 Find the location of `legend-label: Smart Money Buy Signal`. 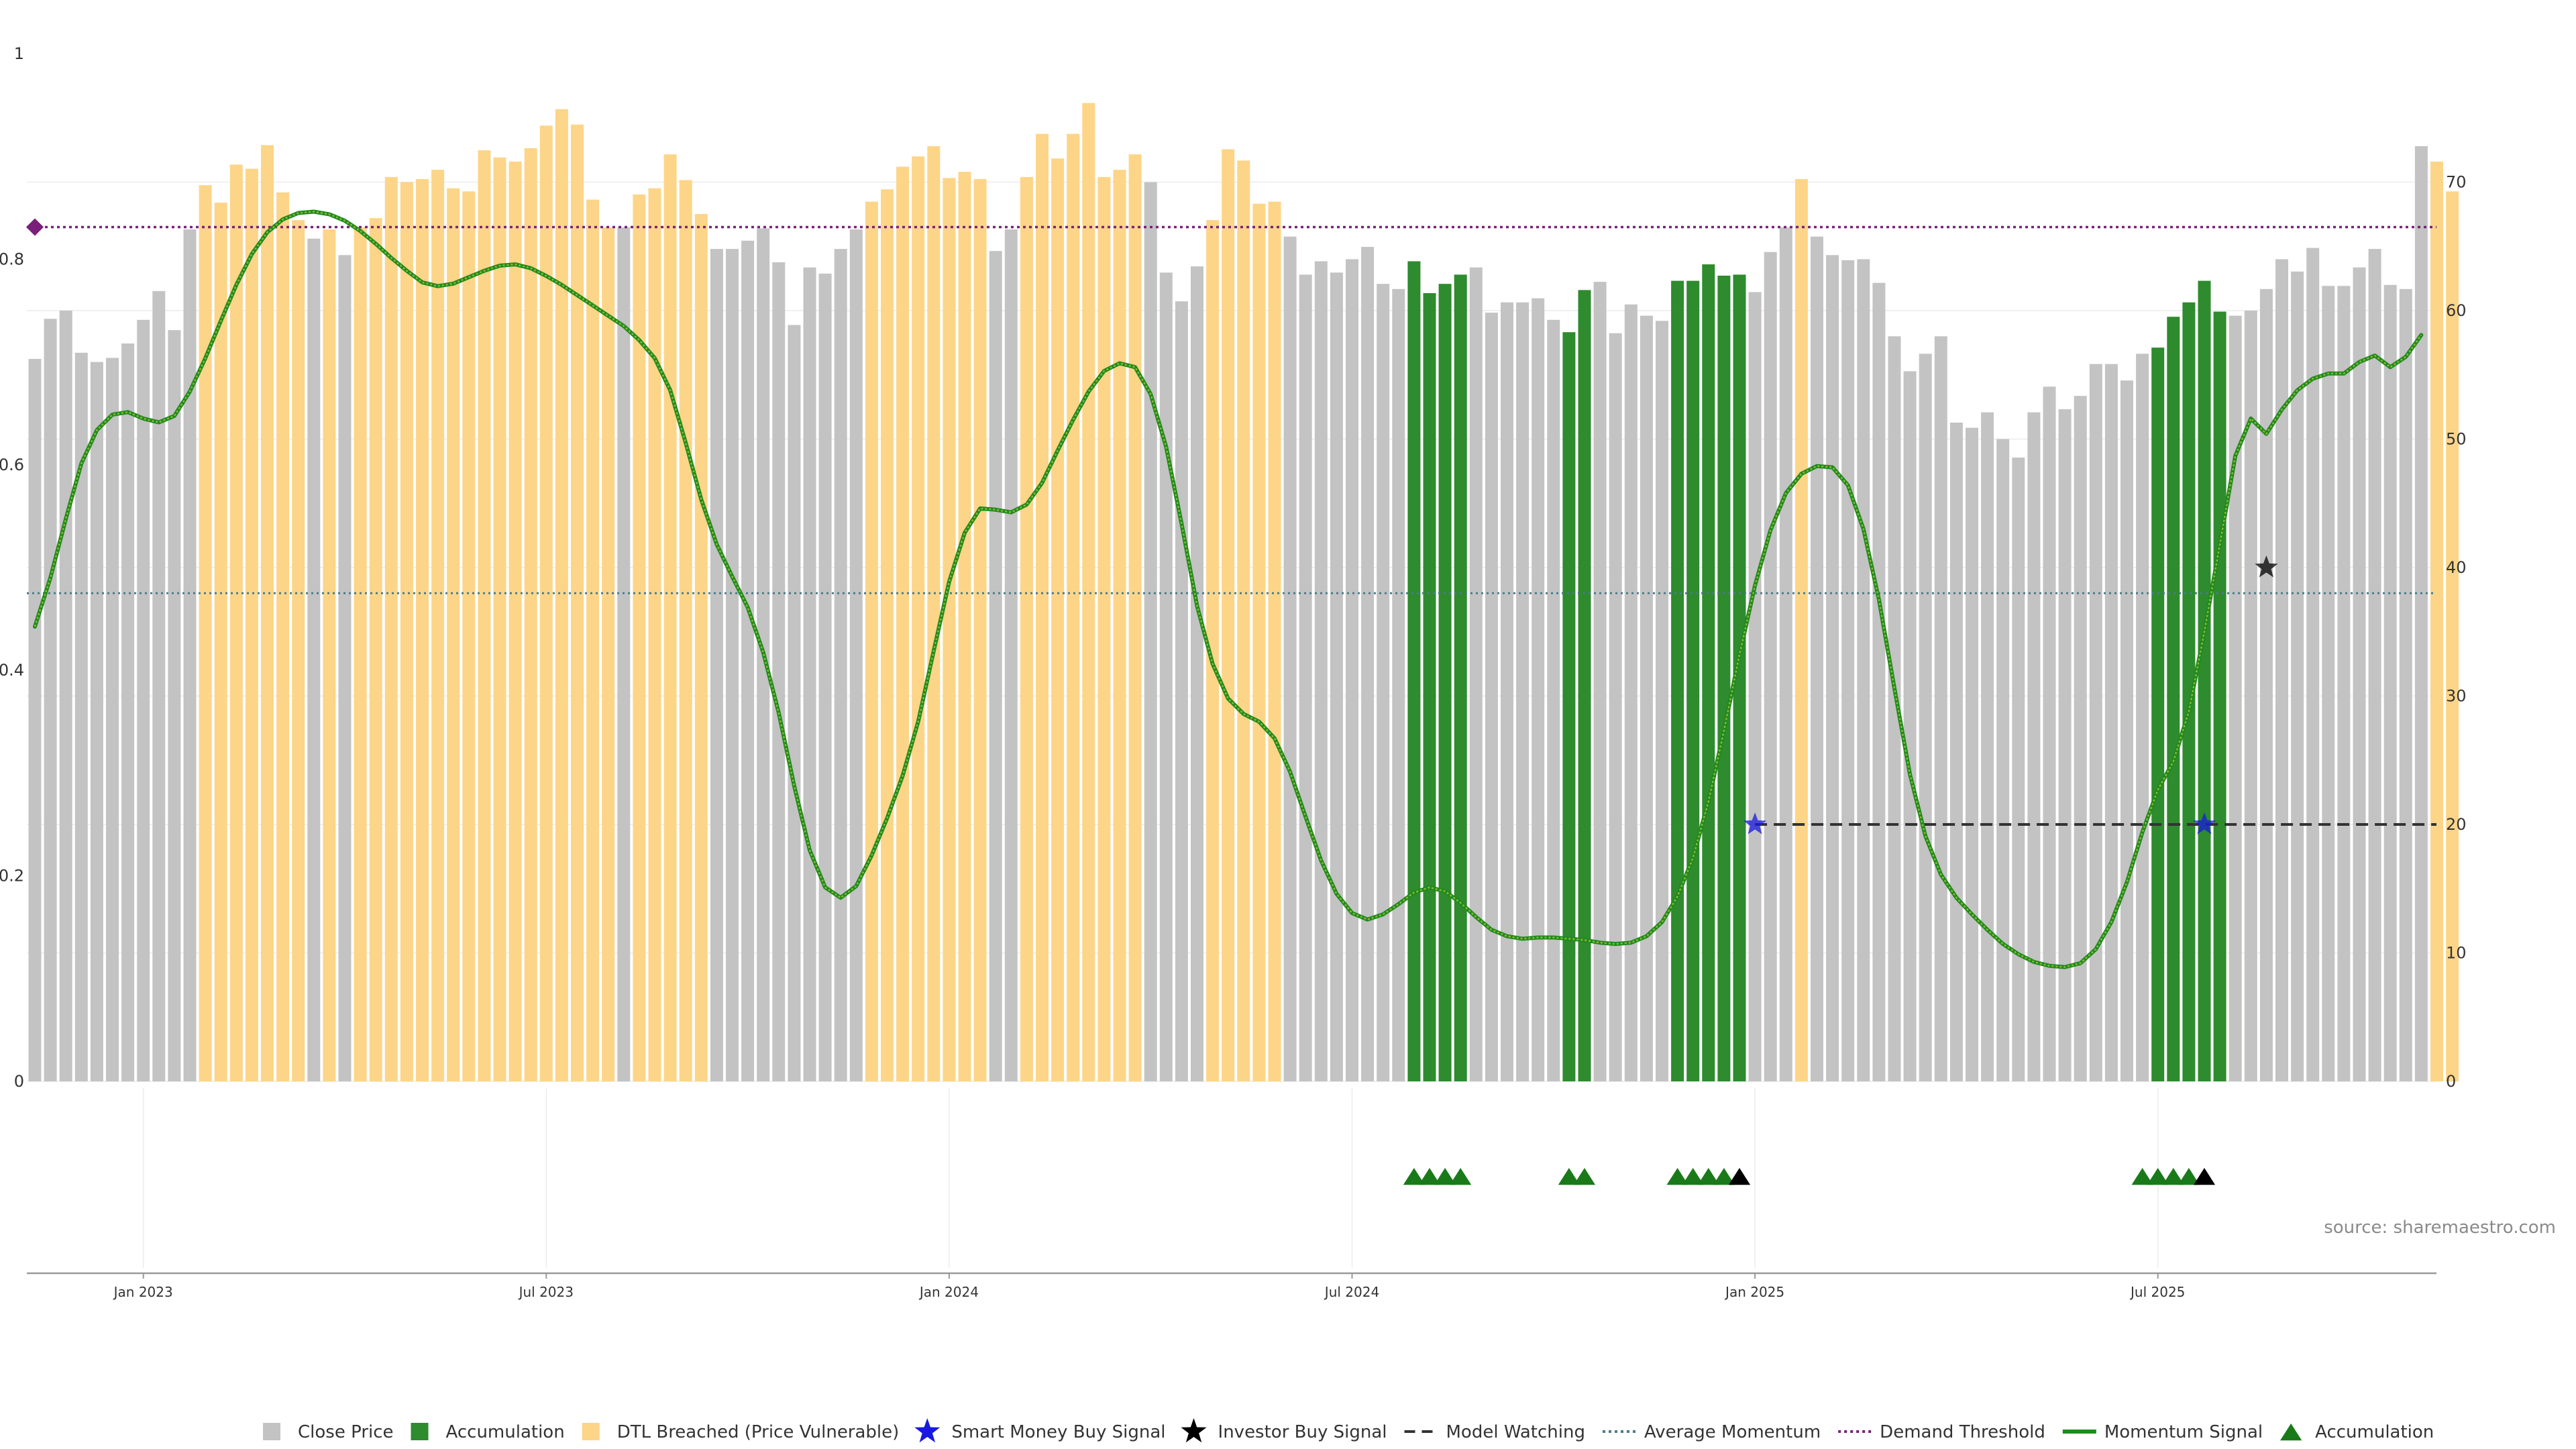

legend-label: Smart Money Buy Signal is located at coordinates (1058, 1432).